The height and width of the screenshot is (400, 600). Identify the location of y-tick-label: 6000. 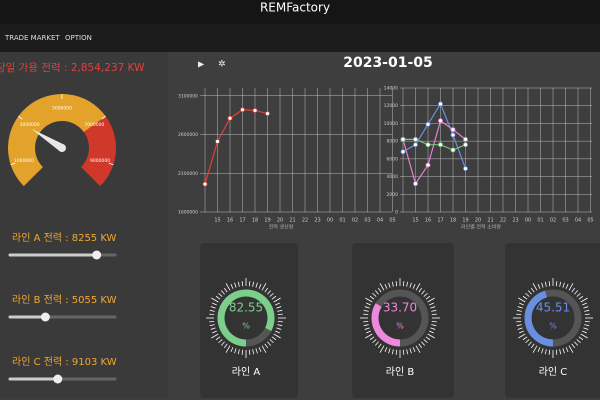
(393, 159).